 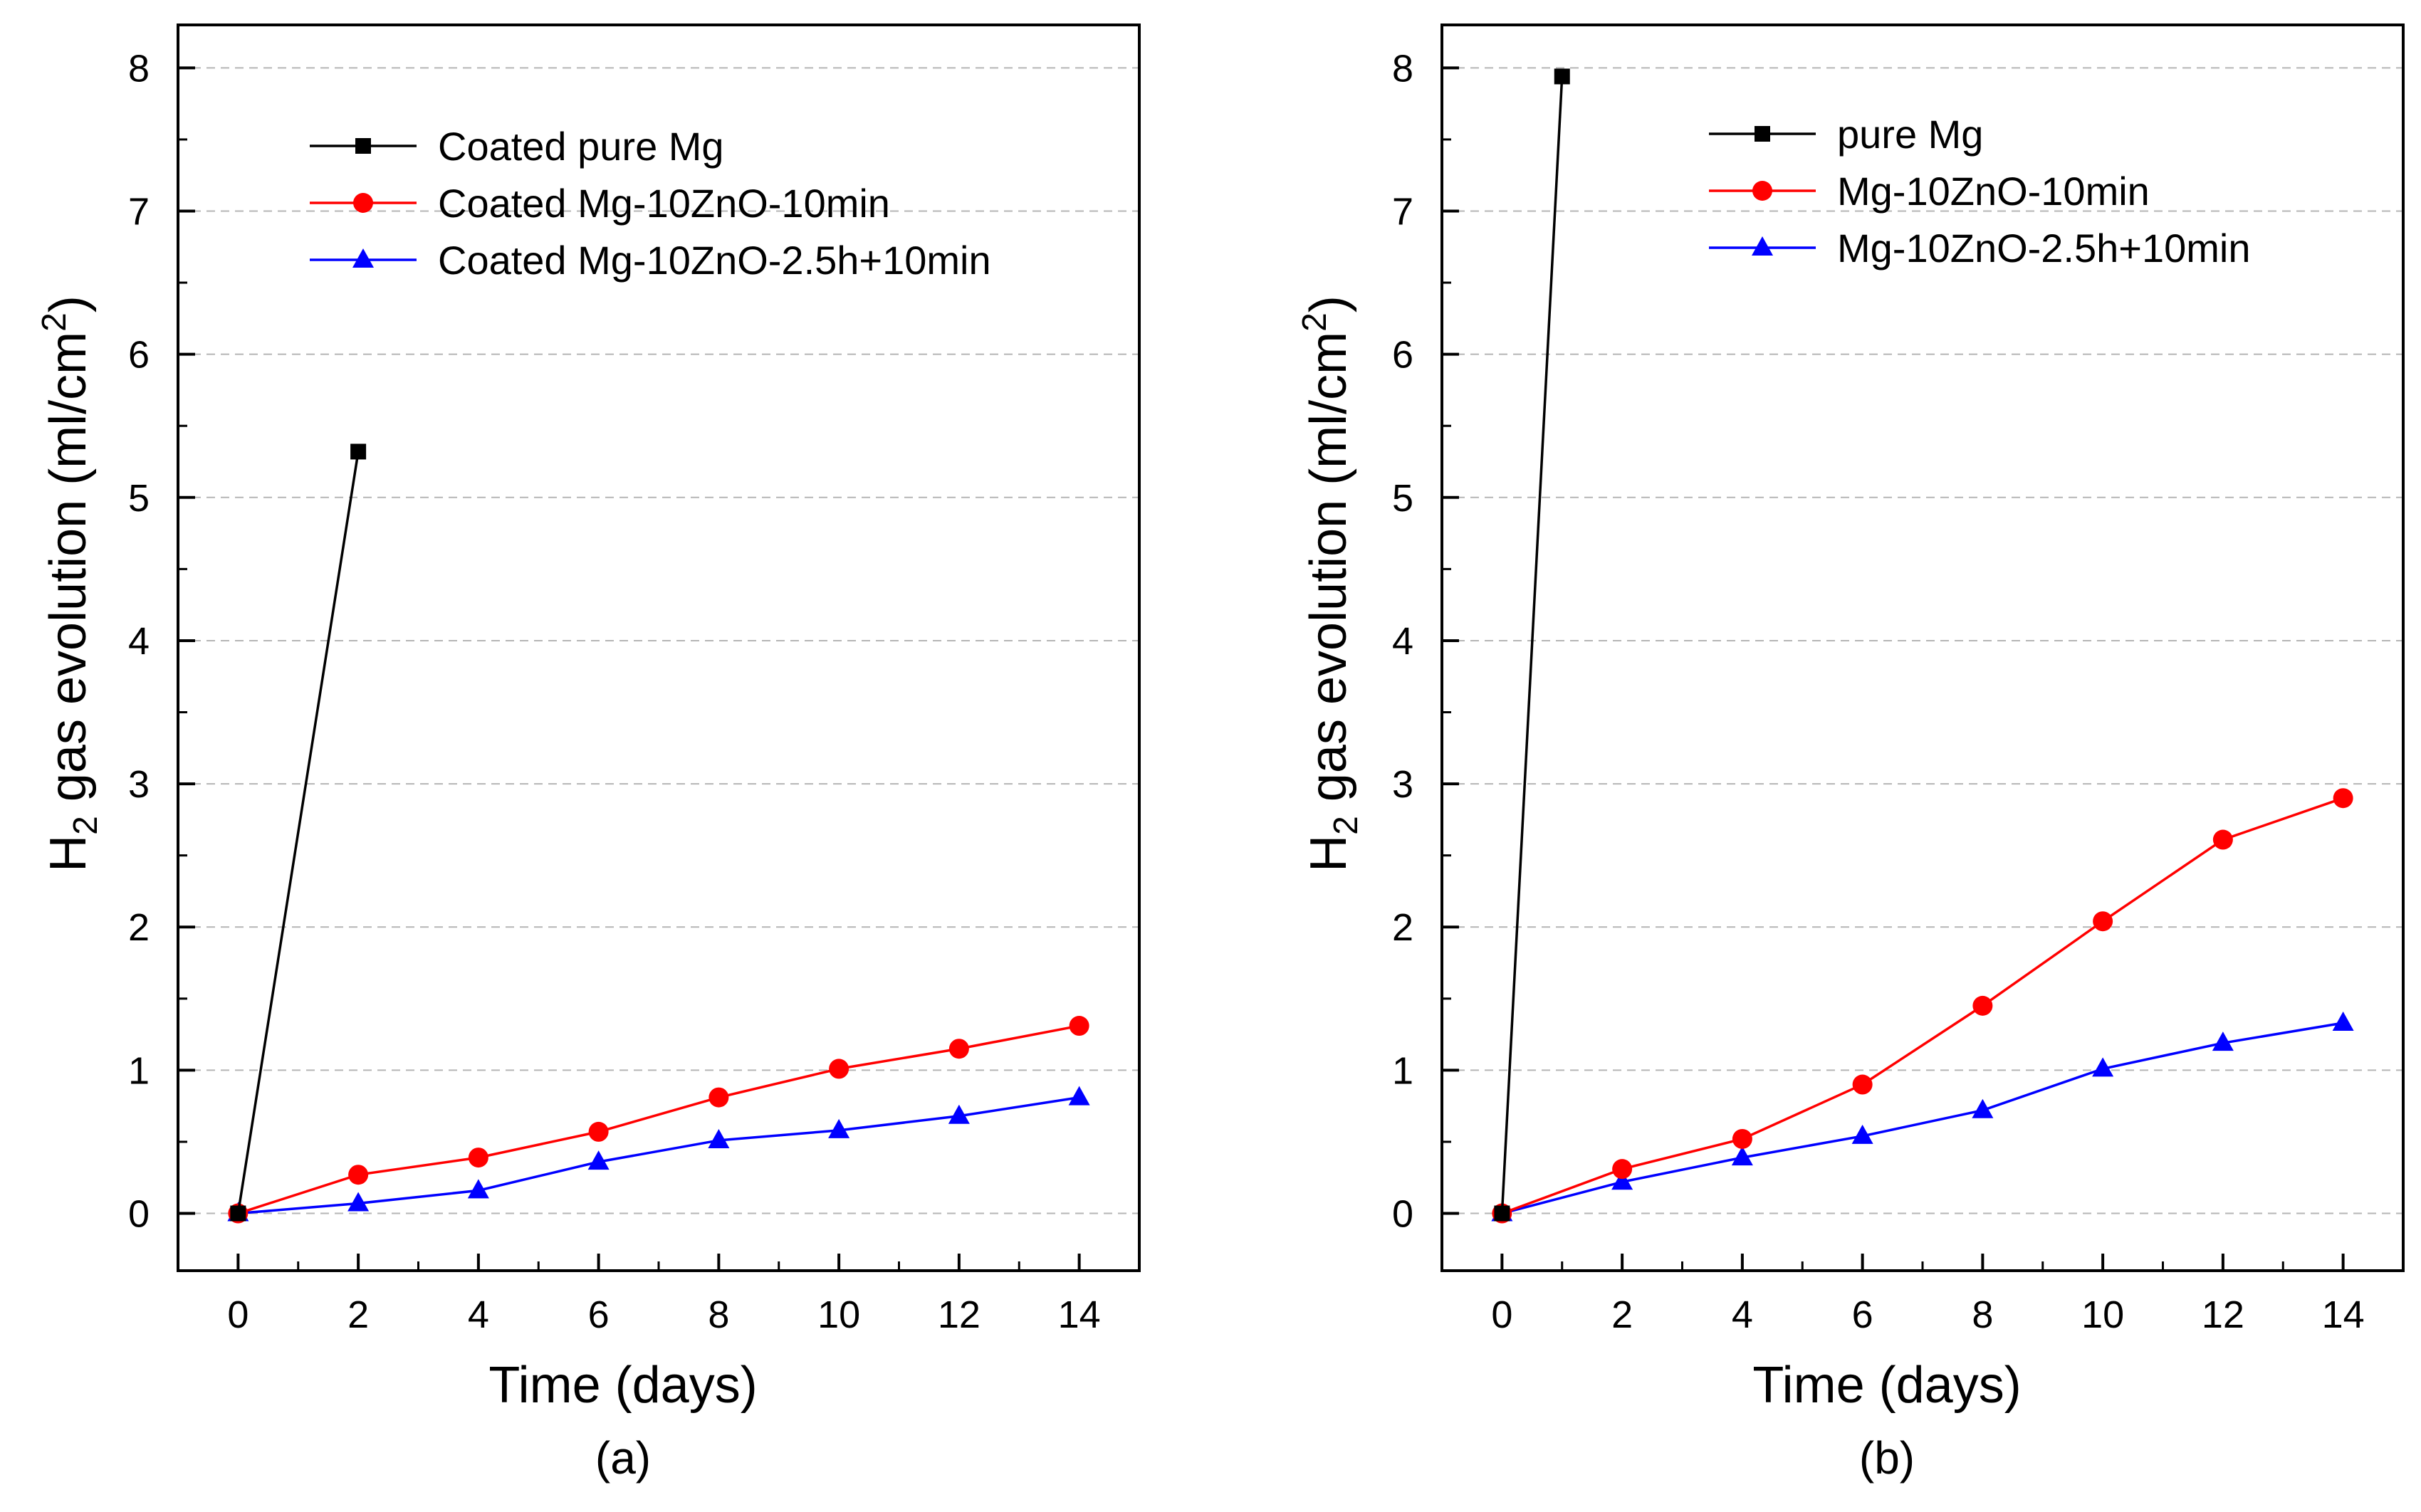 I want to click on series-circle, so click(x=1922, y=1006).